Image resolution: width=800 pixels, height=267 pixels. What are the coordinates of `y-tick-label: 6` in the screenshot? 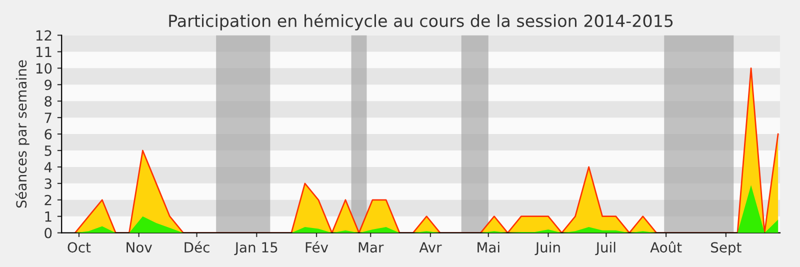 It's located at (48, 134).